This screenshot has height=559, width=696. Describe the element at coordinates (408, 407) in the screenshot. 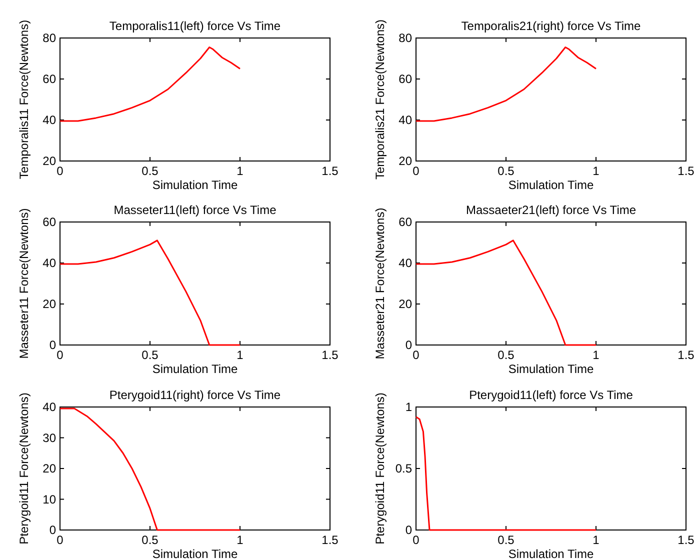

I see `y-tick-label: 1` at that location.